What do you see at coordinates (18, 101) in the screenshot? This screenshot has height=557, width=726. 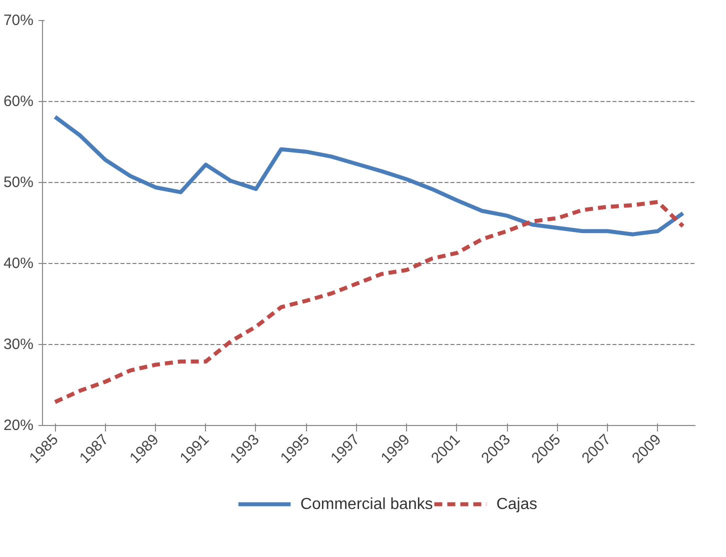 I see `y-tick-label: 60%` at bounding box center [18, 101].